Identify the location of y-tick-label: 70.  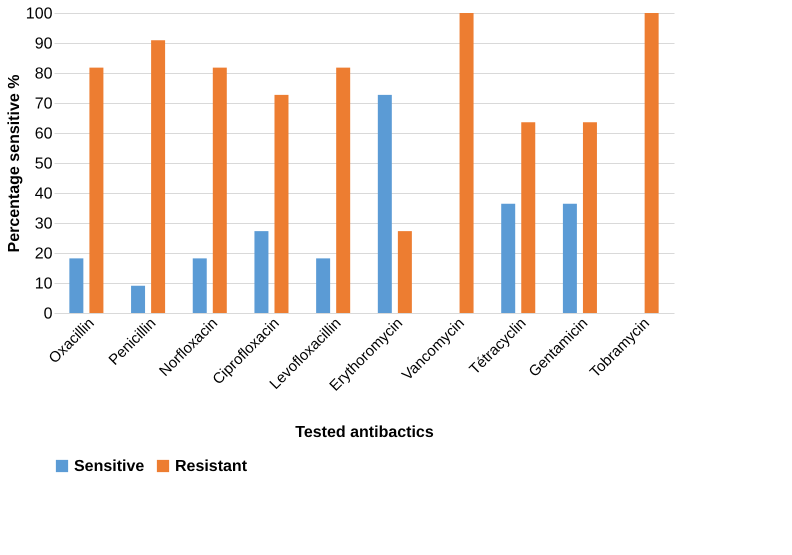
(43, 104).